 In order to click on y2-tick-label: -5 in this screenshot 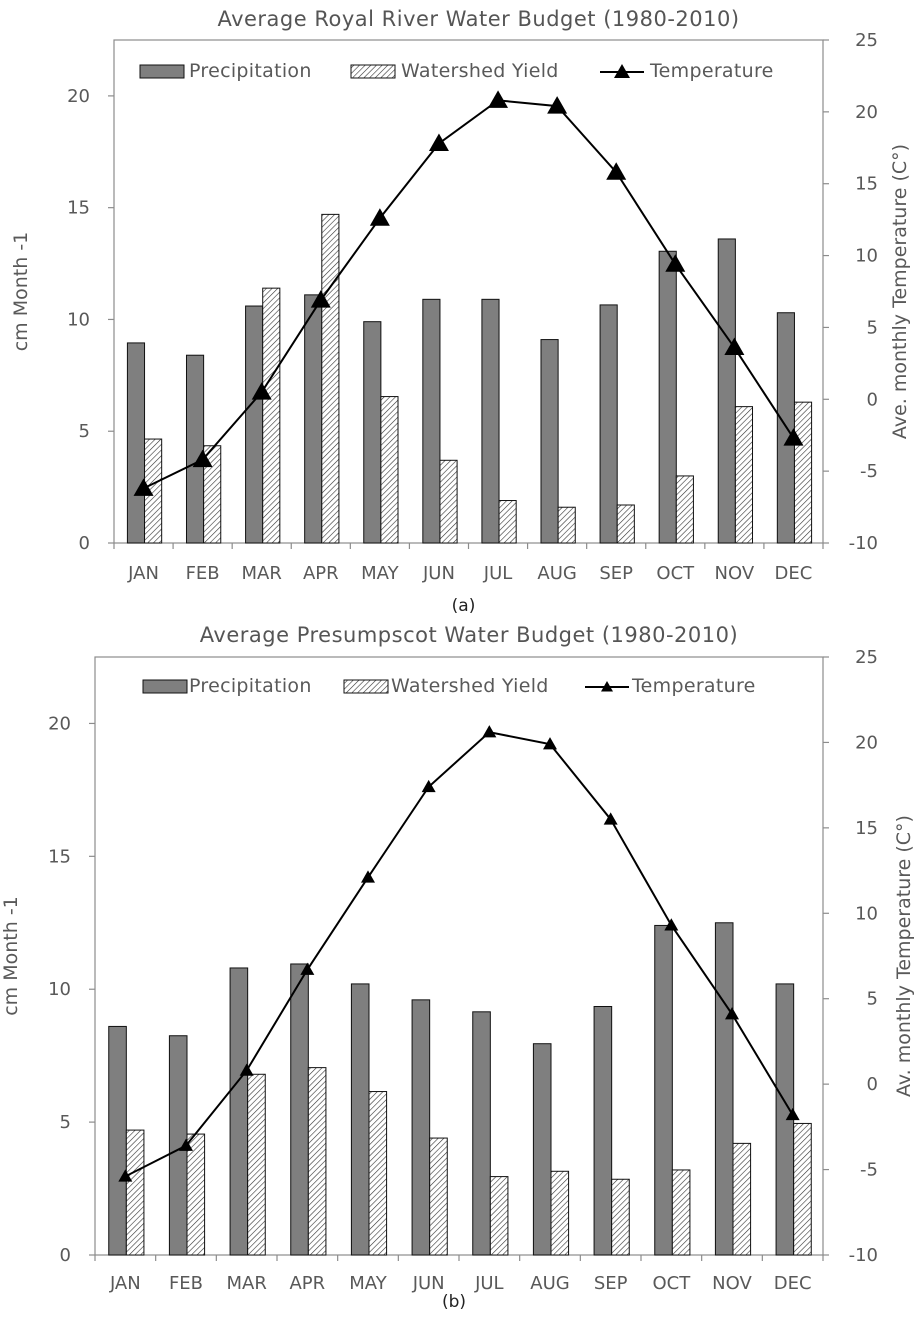, I will do `click(869, 1170)`.